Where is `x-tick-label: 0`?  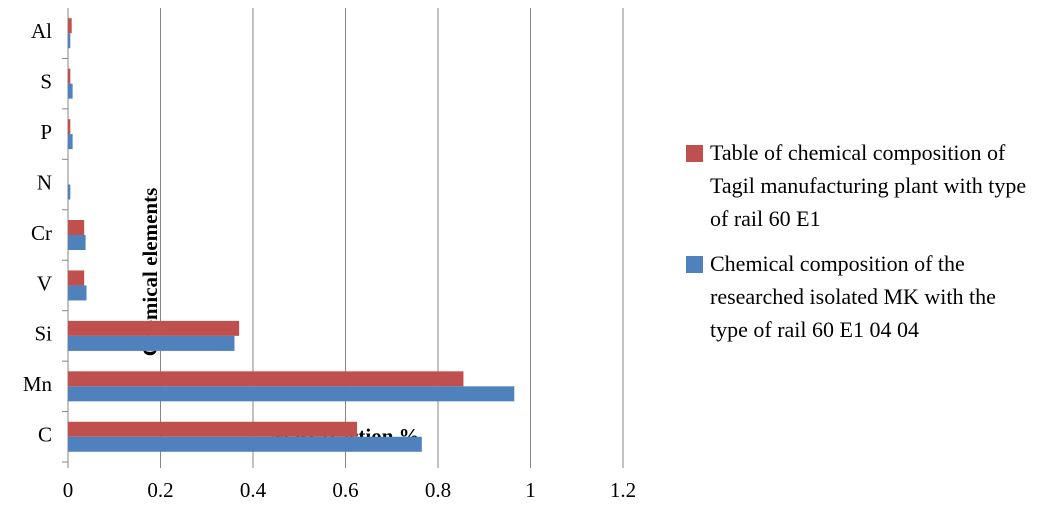
x-tick-label: 0 is located at coordinates (68, 490).